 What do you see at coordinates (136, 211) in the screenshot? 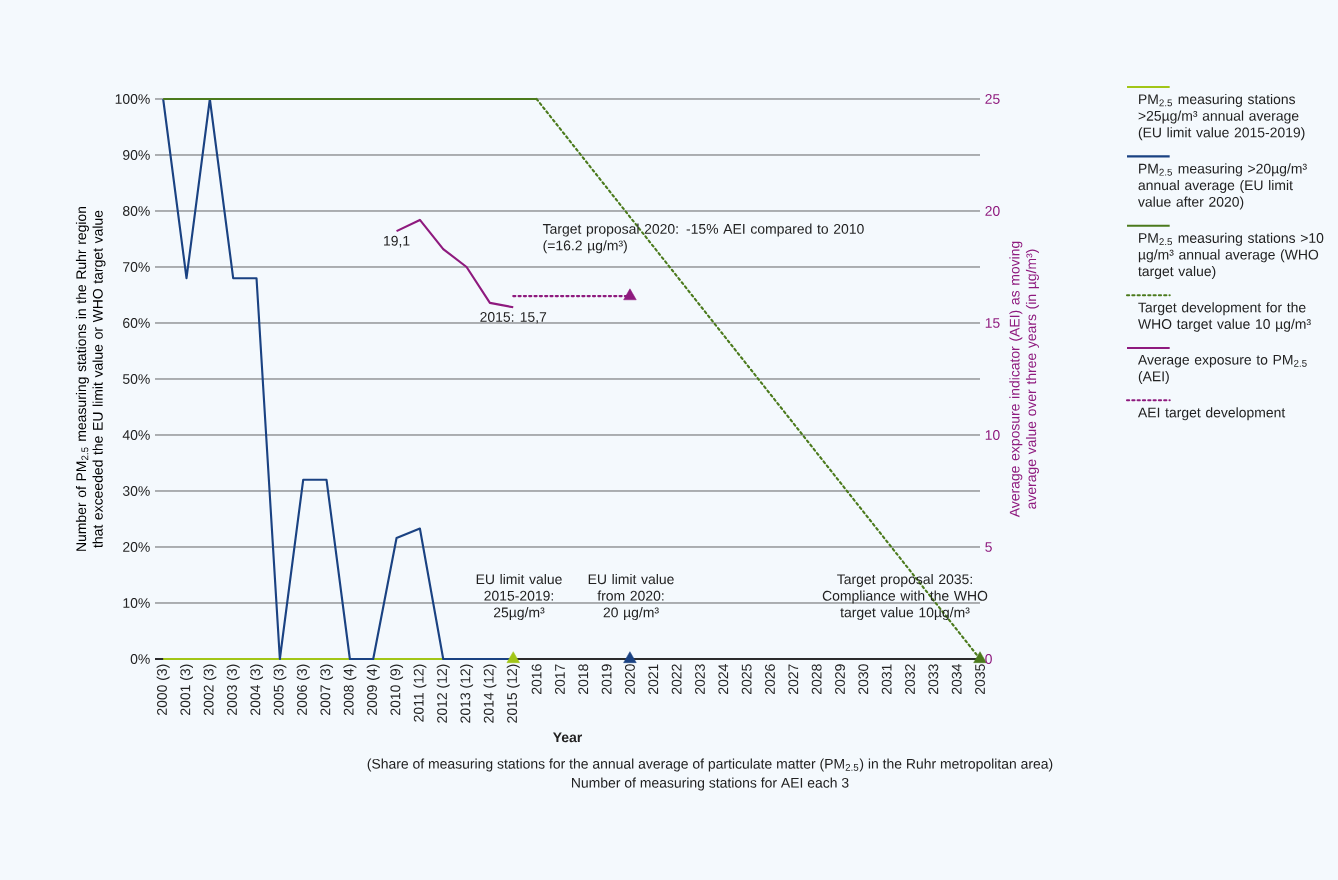
I see `y-tick-label: 80%` at bounding box center [136, 211].